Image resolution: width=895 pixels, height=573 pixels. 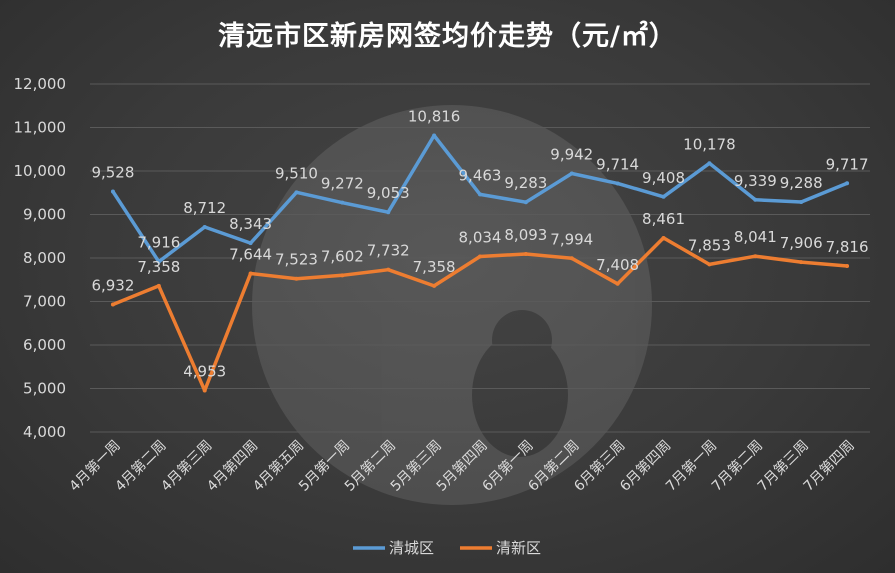 What do you see at coordinates (342, 184) in the screenshot?
I see `data-label: 9,272` at bounding box center [342, 184].